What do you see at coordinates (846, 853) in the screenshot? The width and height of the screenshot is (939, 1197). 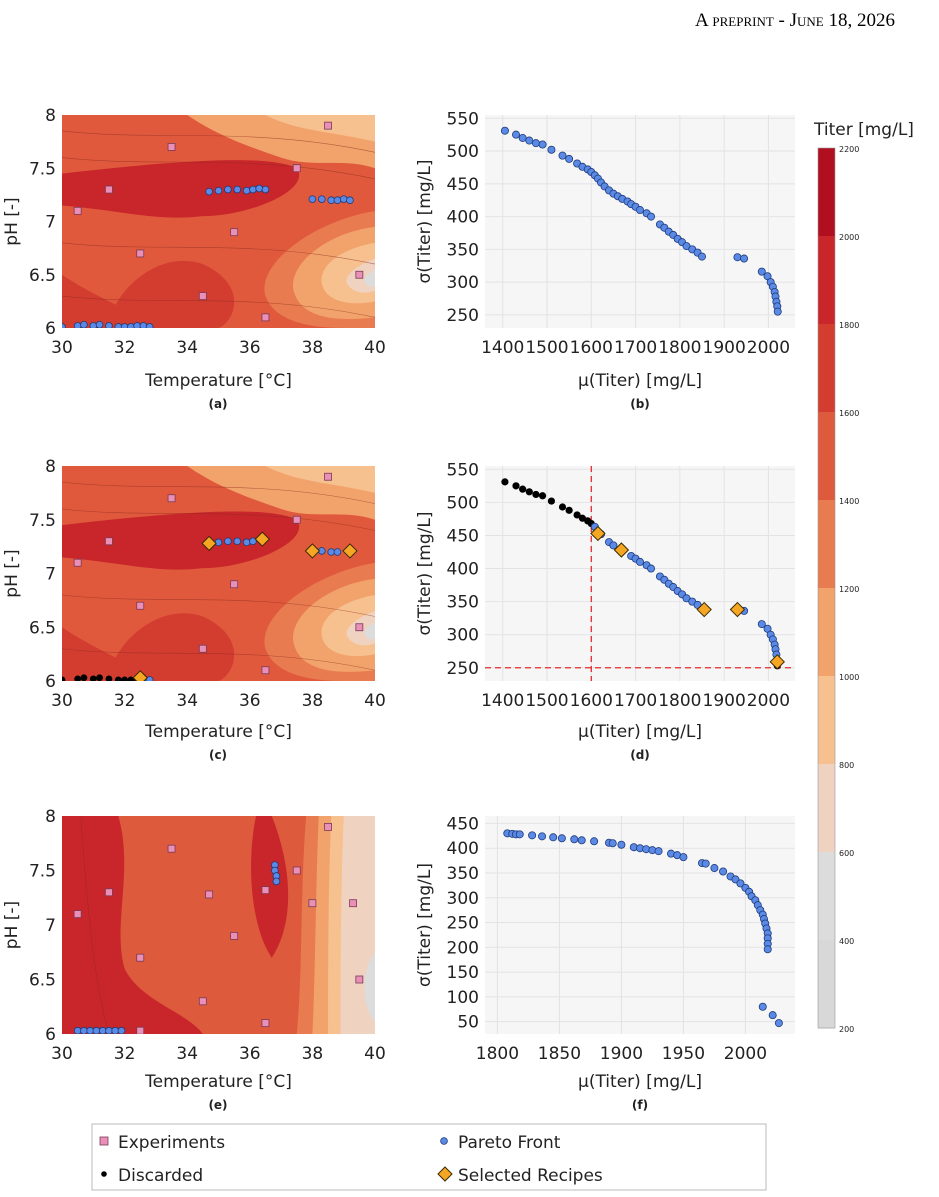 I see `colorbar-tick-label: 600` at bounding box center [846, 853].